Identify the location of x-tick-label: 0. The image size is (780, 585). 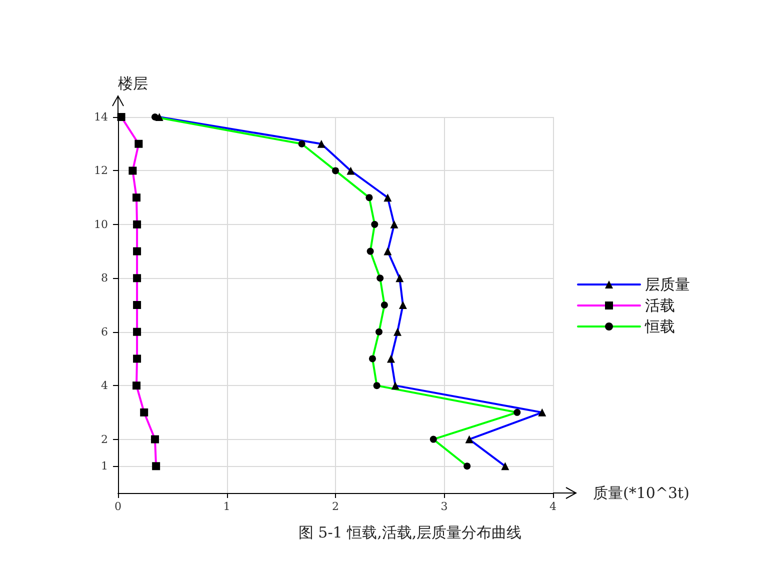
(118, 506).